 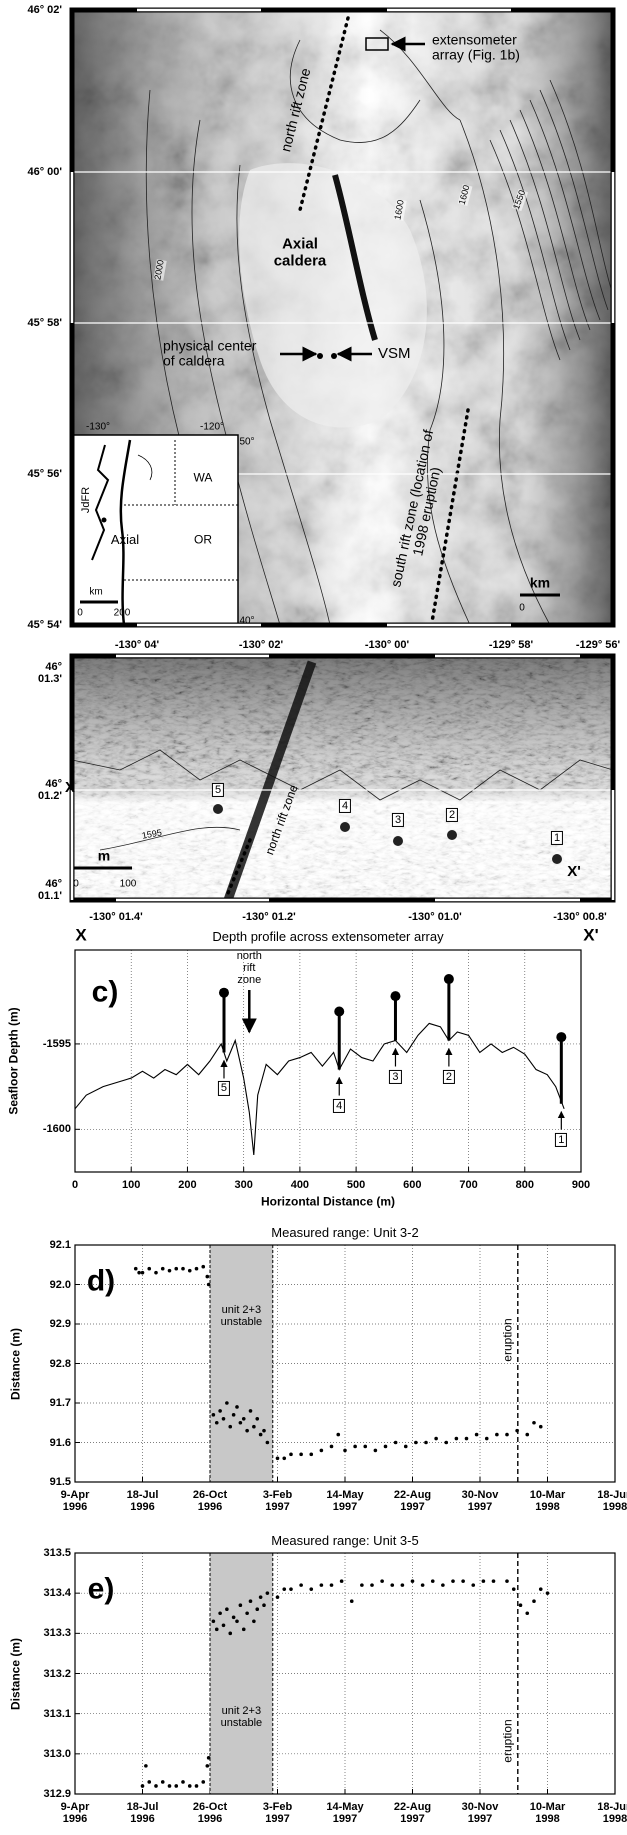 I want to click on annotation: physical center of caldera, so click(x=210, y=353).